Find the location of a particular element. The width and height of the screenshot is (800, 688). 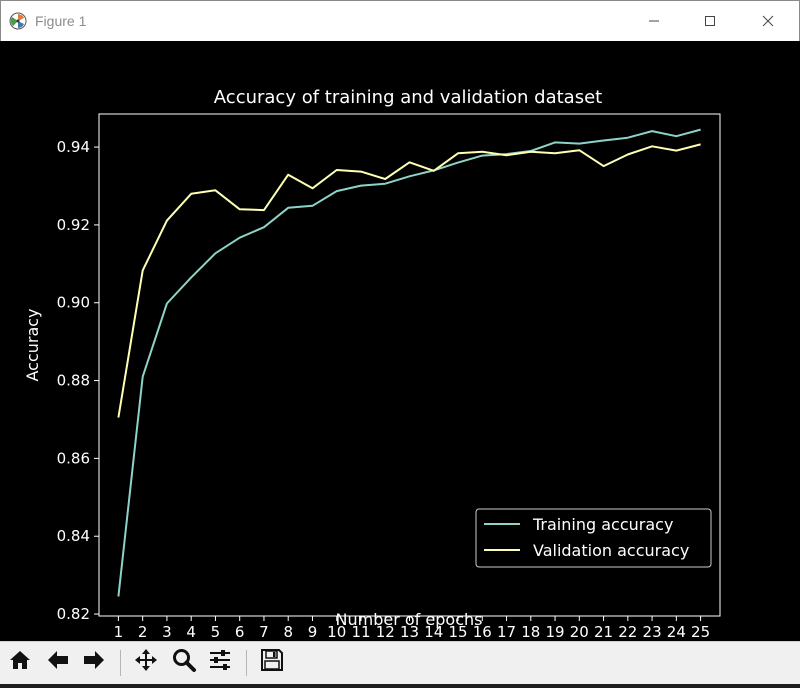

zoom-magnifier-icon is located at coordinates (184, 662).